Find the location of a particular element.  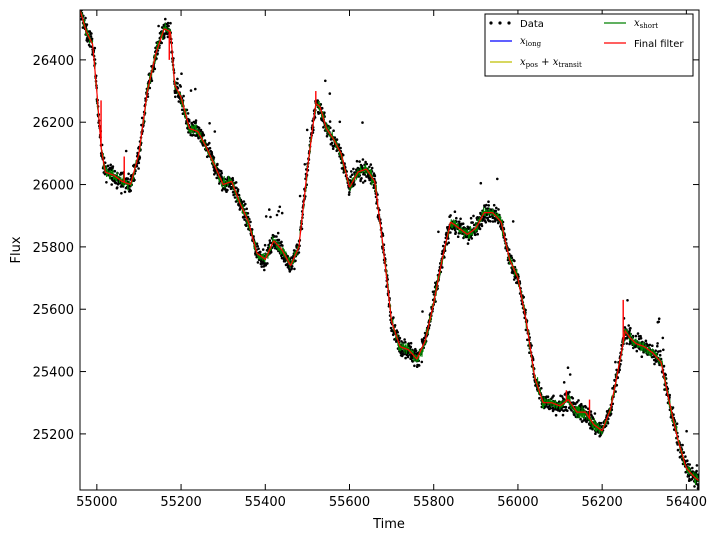

x-tick-label: 55000 is located at coordinates (96, 502).